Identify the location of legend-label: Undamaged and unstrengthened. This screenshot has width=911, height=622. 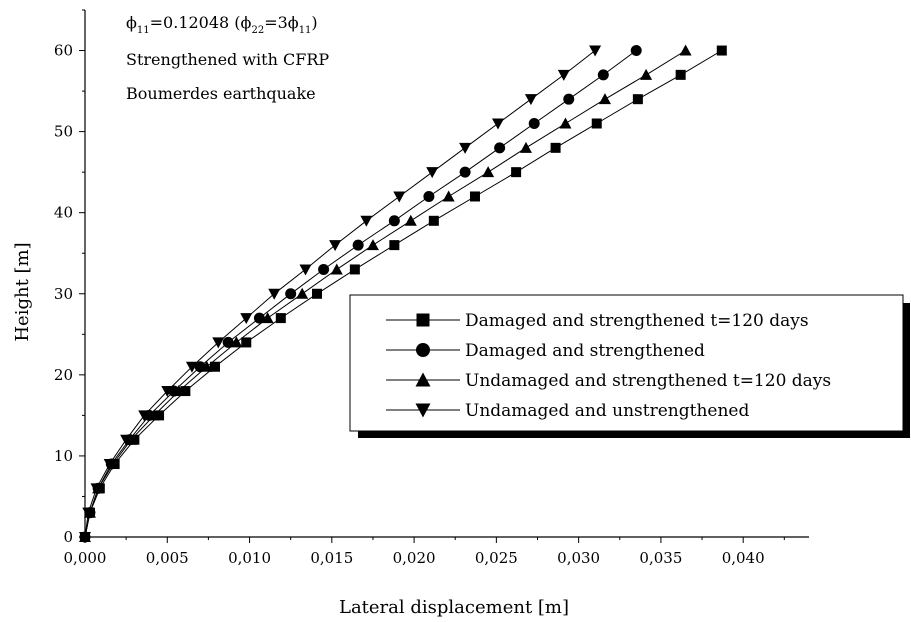
(607, 411).